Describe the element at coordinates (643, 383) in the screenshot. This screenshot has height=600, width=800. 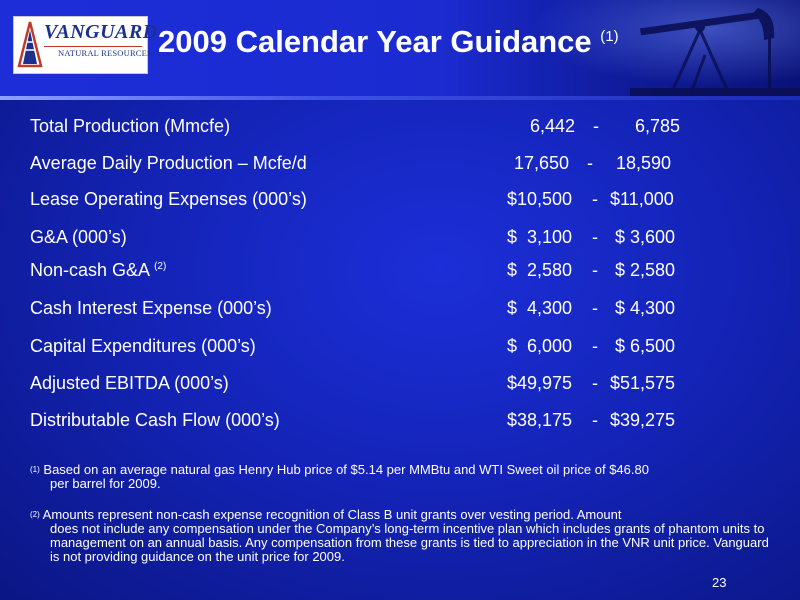
I see `row-high-value: $51,575` at that location.